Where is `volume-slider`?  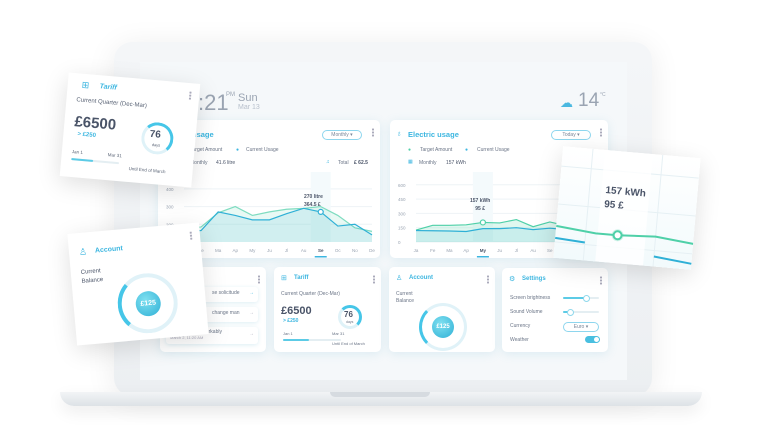 volume-slider is located at coordinates (581, 312).